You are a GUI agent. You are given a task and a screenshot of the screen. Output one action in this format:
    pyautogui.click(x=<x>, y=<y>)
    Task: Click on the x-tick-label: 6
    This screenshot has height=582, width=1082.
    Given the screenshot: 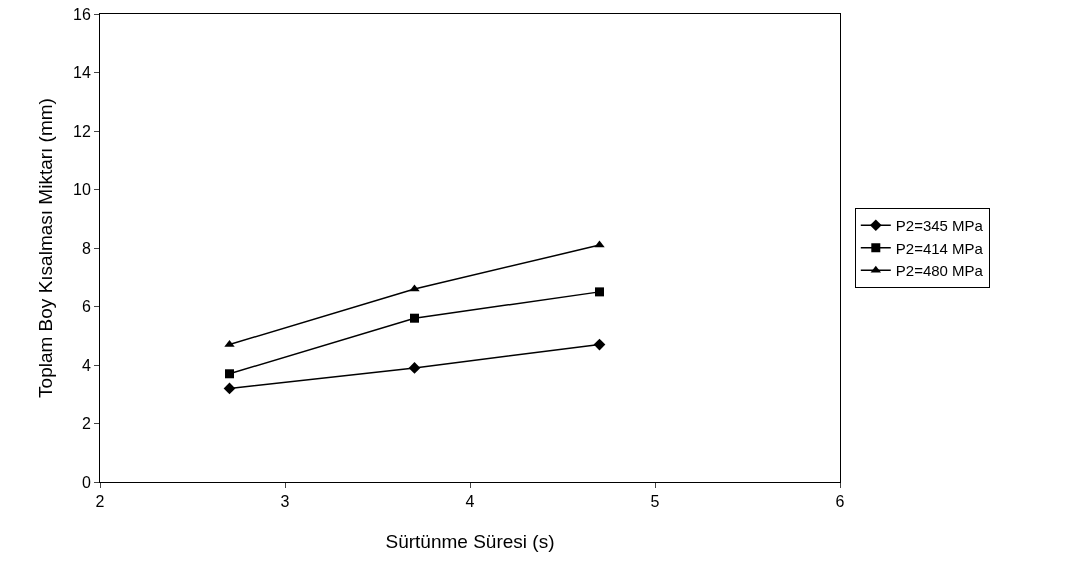 What is the action you would take?
    pyautogui.click(x=840, y=502)
    